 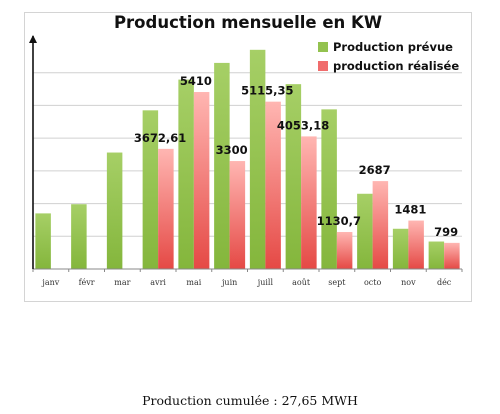 What do you see at coordinates (160, 138) in the screenshot?
I see `data-label: 3672,61` at bounding box center [160, 138].